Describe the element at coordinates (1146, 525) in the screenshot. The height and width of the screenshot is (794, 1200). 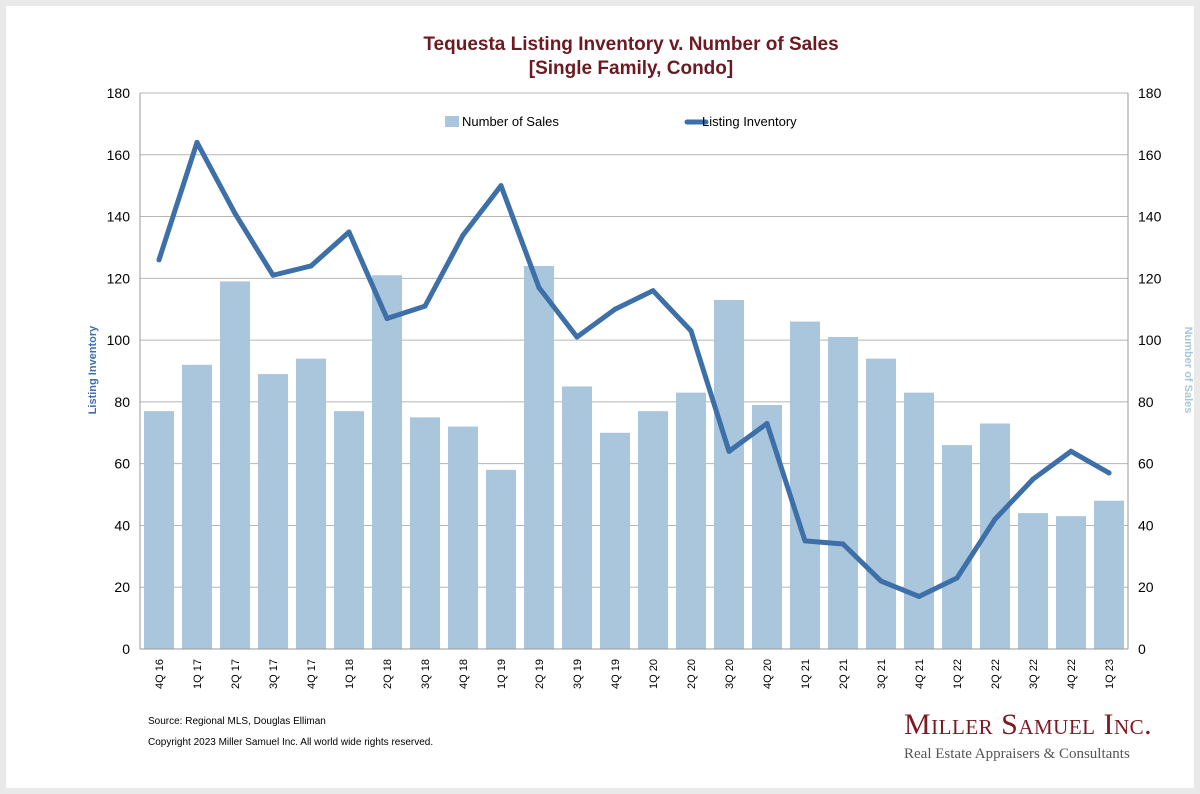
I see `y-tick-label-right: 40` at that location.